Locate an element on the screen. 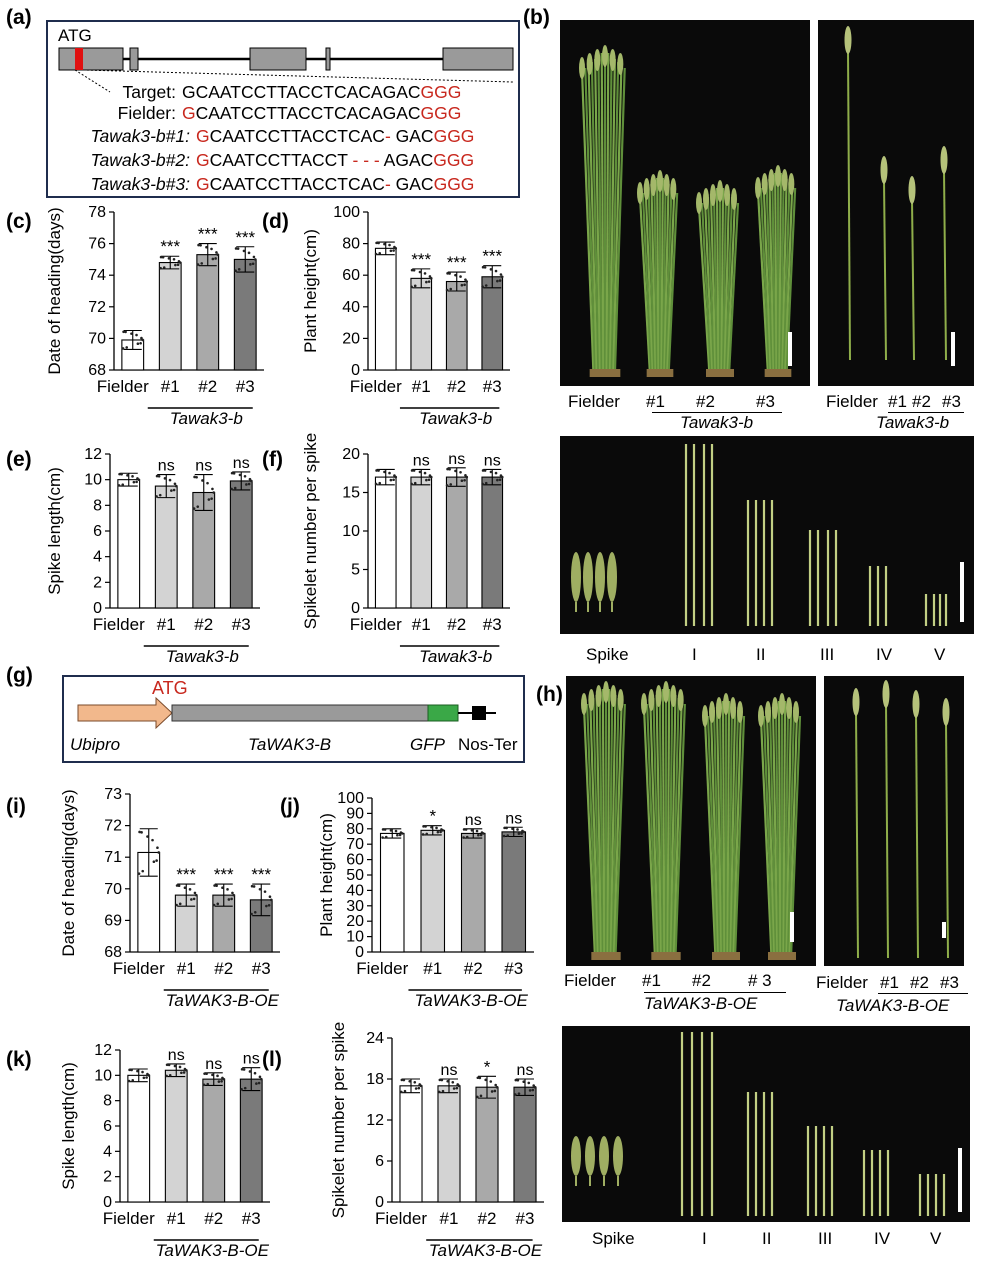 The height and width of the screenshot is (1268, 982). gene-structure-panel: ATG is located at coordinates (283, 109).